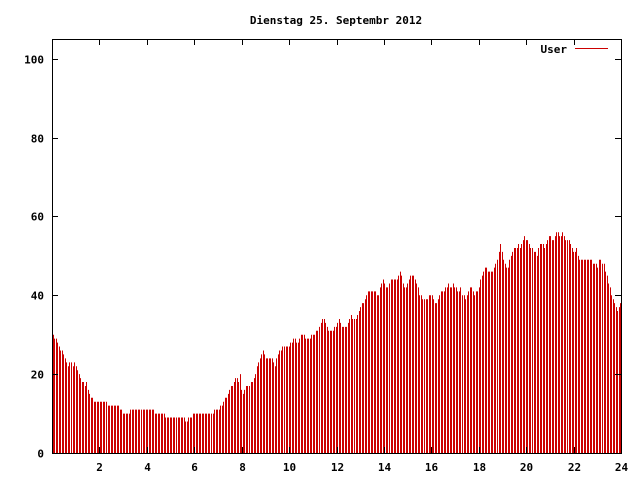  Describe the element at coordinates (432, 467) in the screenshot. I see `x-tick-label: 16` at that location.